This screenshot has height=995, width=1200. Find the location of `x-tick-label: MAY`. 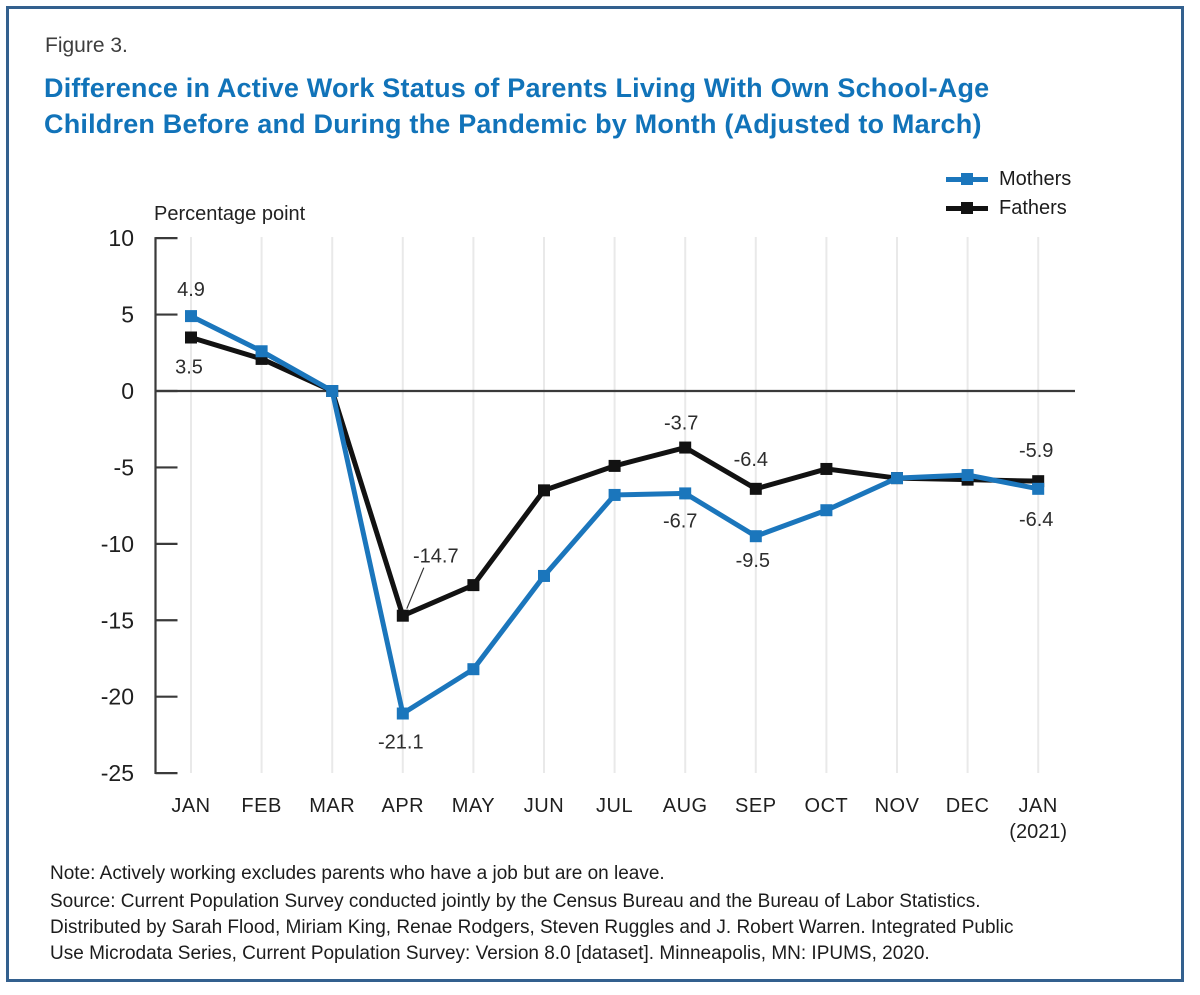

x-tick-label: MAY is located at coordinates (473, 806).